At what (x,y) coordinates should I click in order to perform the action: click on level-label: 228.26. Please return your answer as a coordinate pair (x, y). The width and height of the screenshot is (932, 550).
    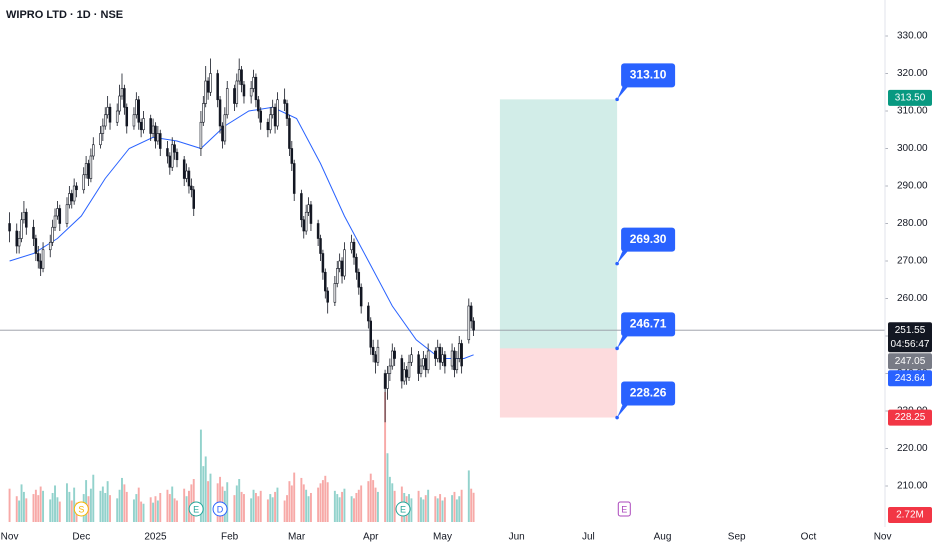
    Looking at the image, I should click on (648, 393).